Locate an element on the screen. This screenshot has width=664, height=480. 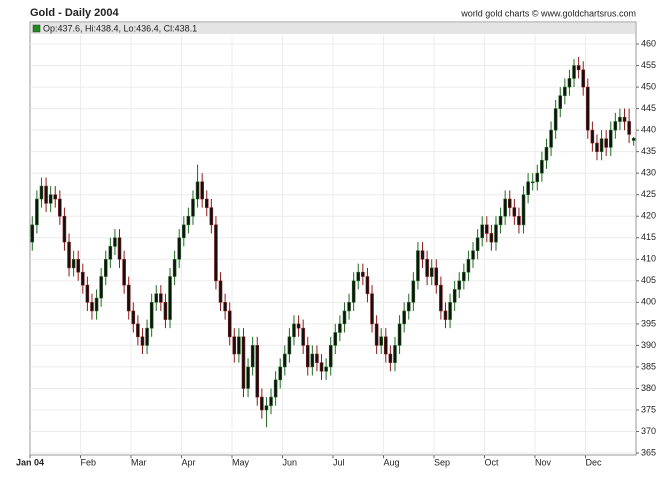
x-tick-label: Jun is located at coordinates (290, 463).